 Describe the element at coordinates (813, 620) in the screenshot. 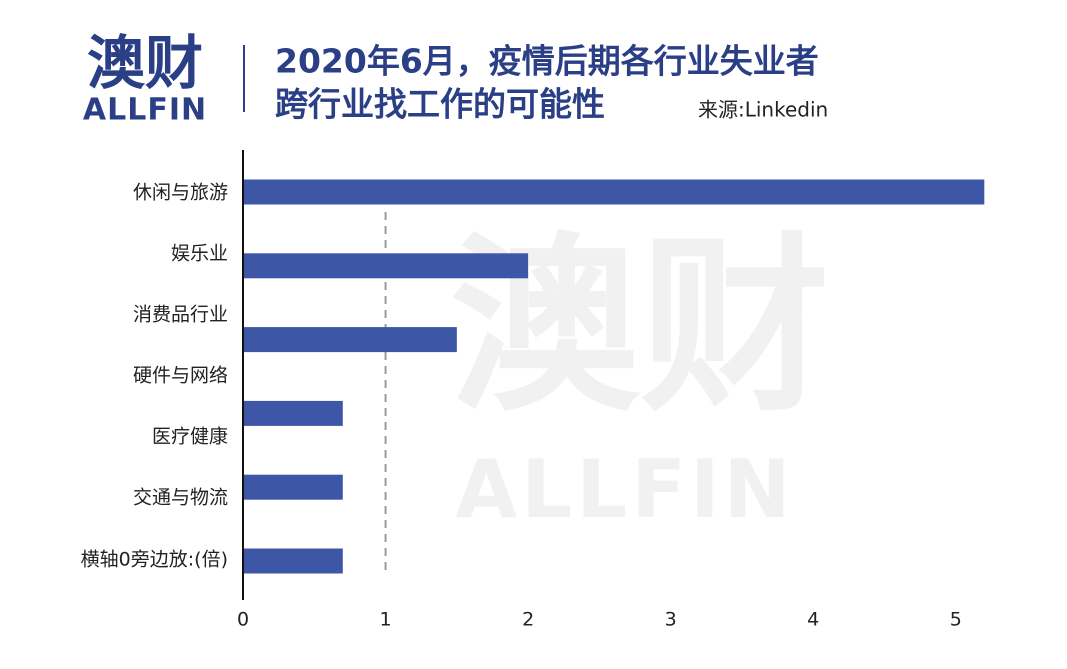

I see `x-tick-label: 4` at that location.